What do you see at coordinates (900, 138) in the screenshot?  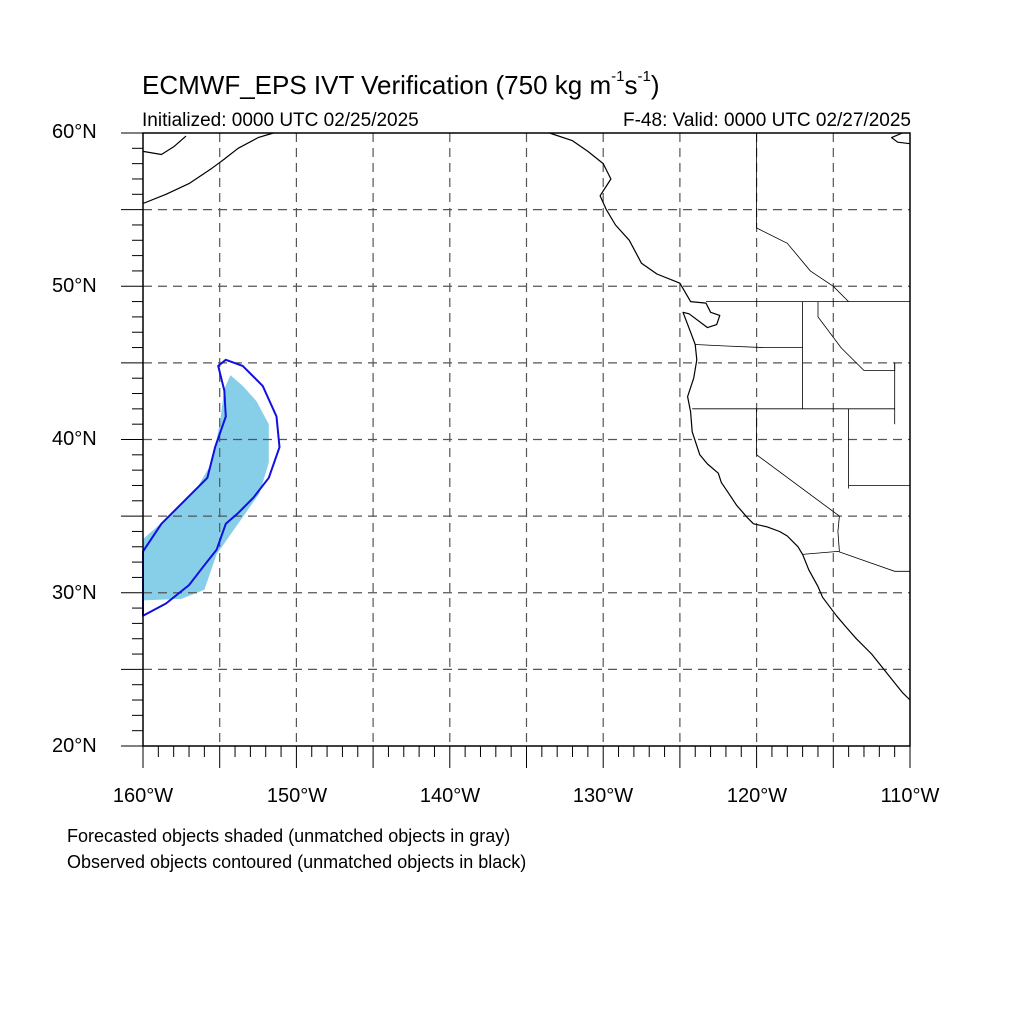 I see `coastline-upper-right` at bounding box center [900, 138].